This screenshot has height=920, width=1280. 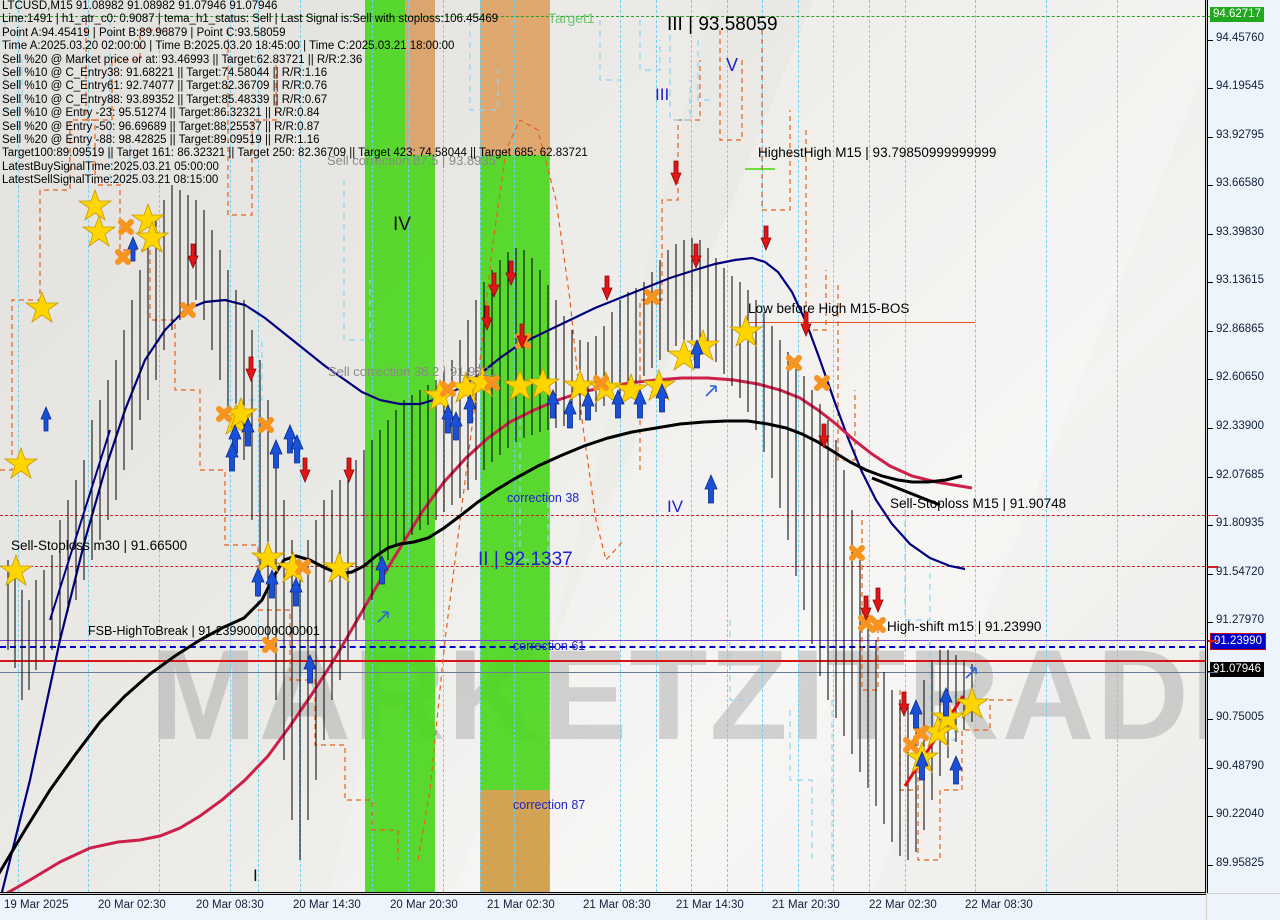 What do you see at coordinates (1240, 572) in the screenshot?
I see `price-tick-label: 91.54720` at bounding box center [1240, 572].